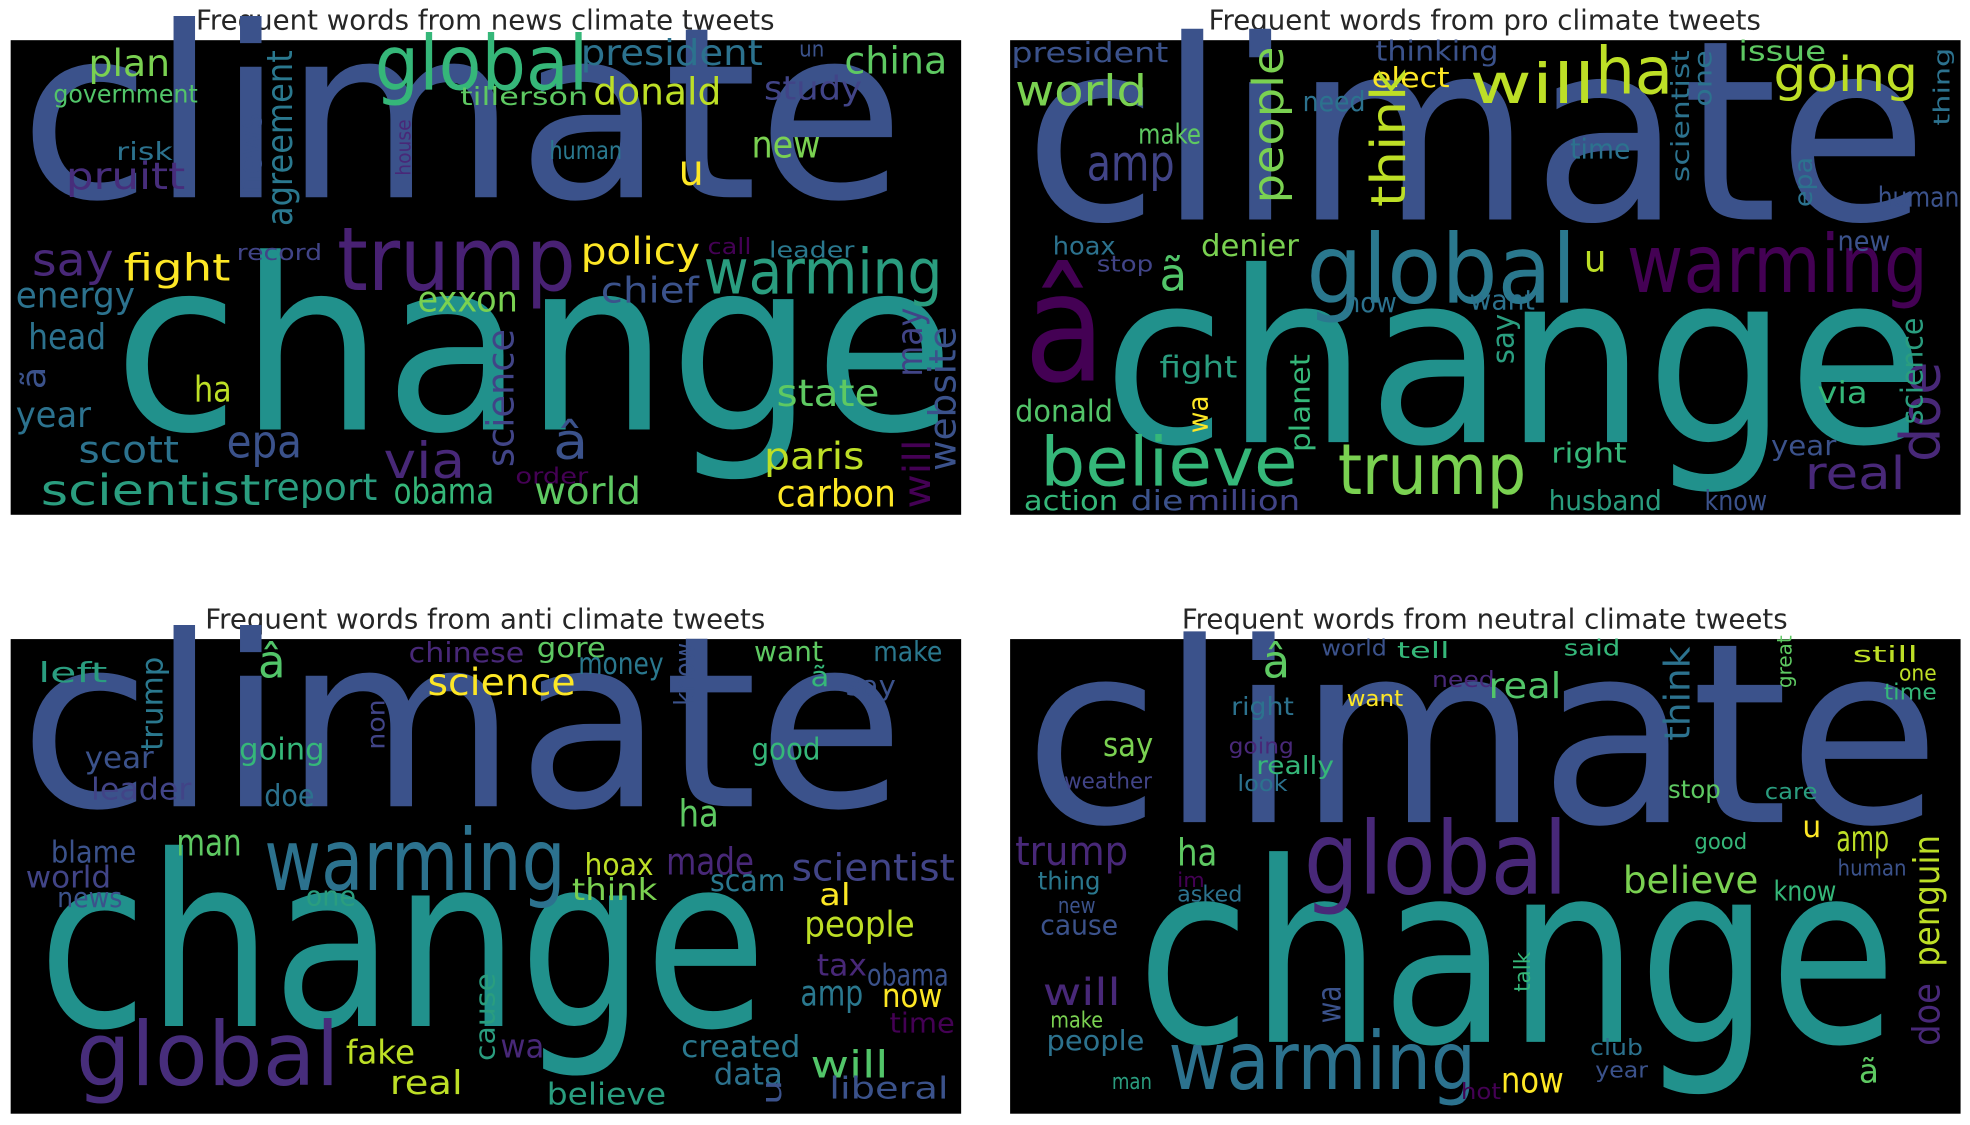  I want to click on cloud-word: new, so click(1077, 906).